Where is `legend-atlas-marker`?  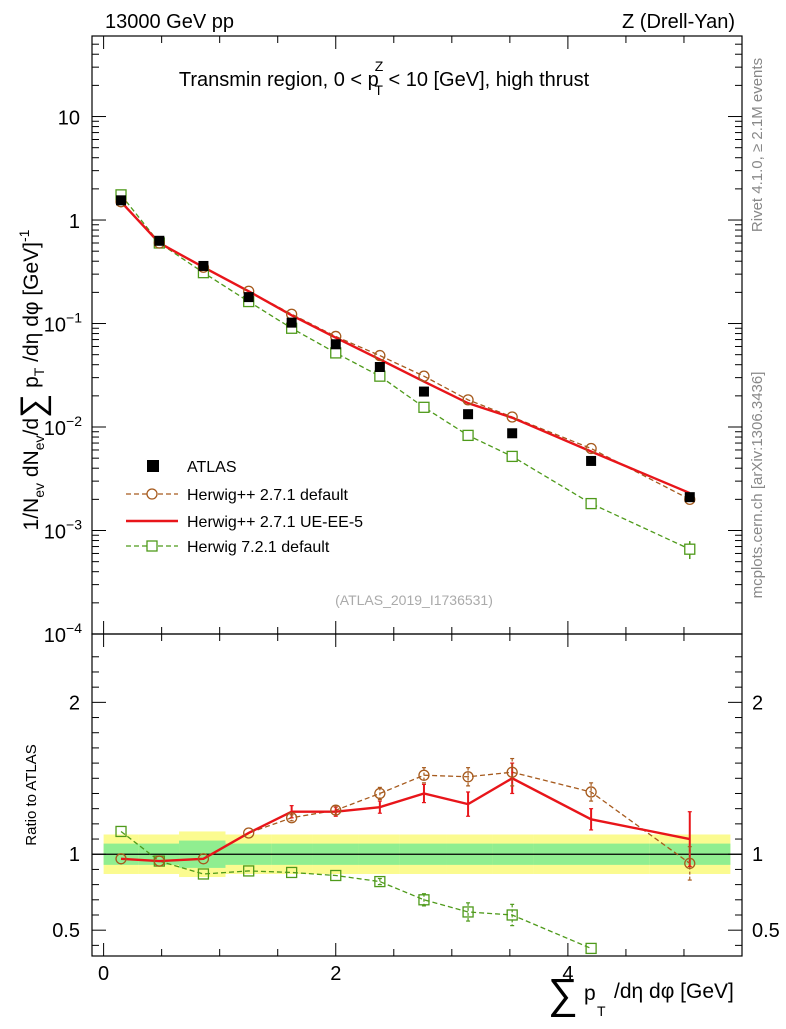
legend-atlas-marker is located at coordinates (153, 466).